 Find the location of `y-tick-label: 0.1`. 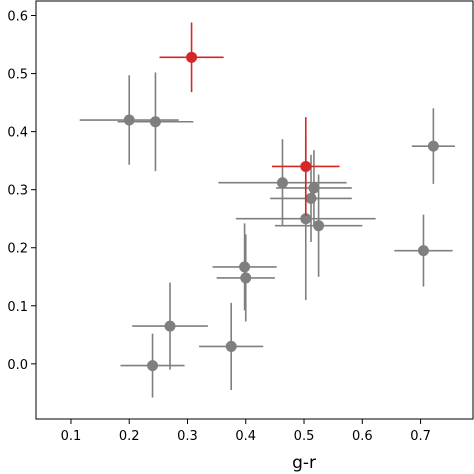

y-tick-label: 0.1 is located at coordinates (17, 307).